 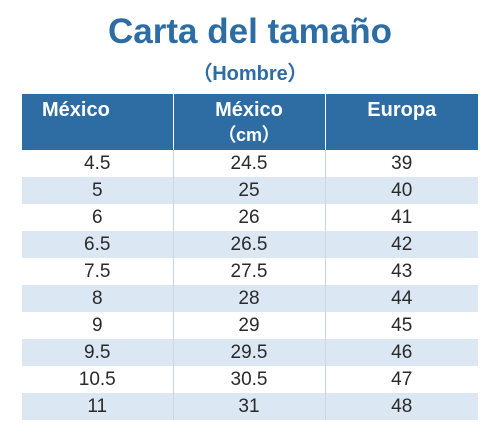 I want to click on table-row: 8 28 44, so click(x=250, y=298).